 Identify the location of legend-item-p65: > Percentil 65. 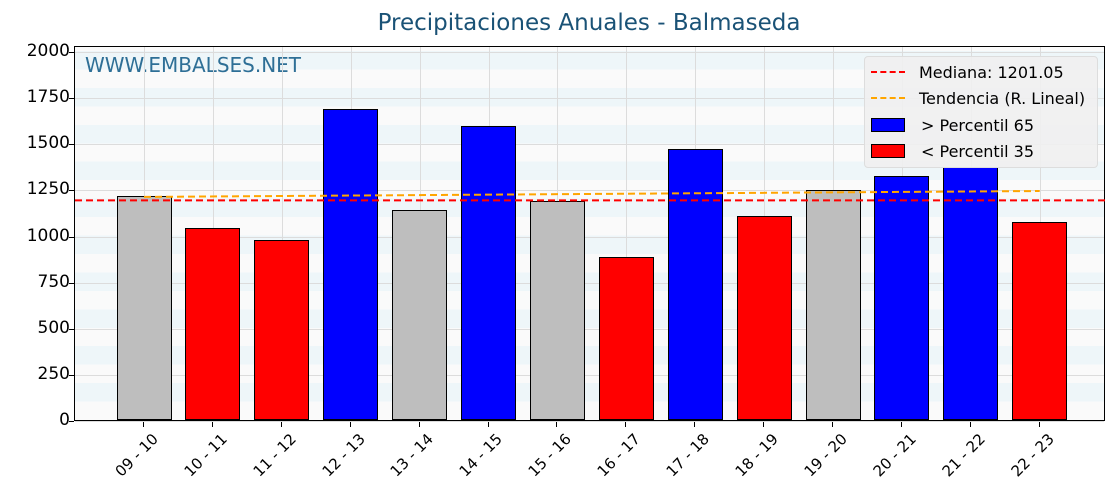
(952, 125).